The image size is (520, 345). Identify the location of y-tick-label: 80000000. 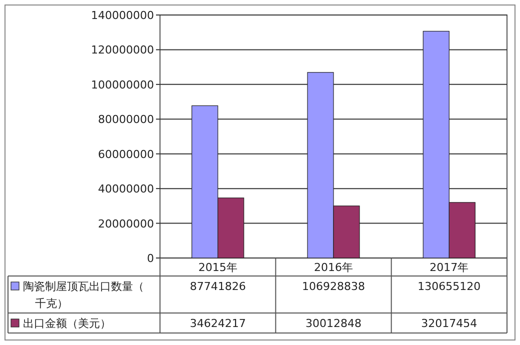
(126, 119).